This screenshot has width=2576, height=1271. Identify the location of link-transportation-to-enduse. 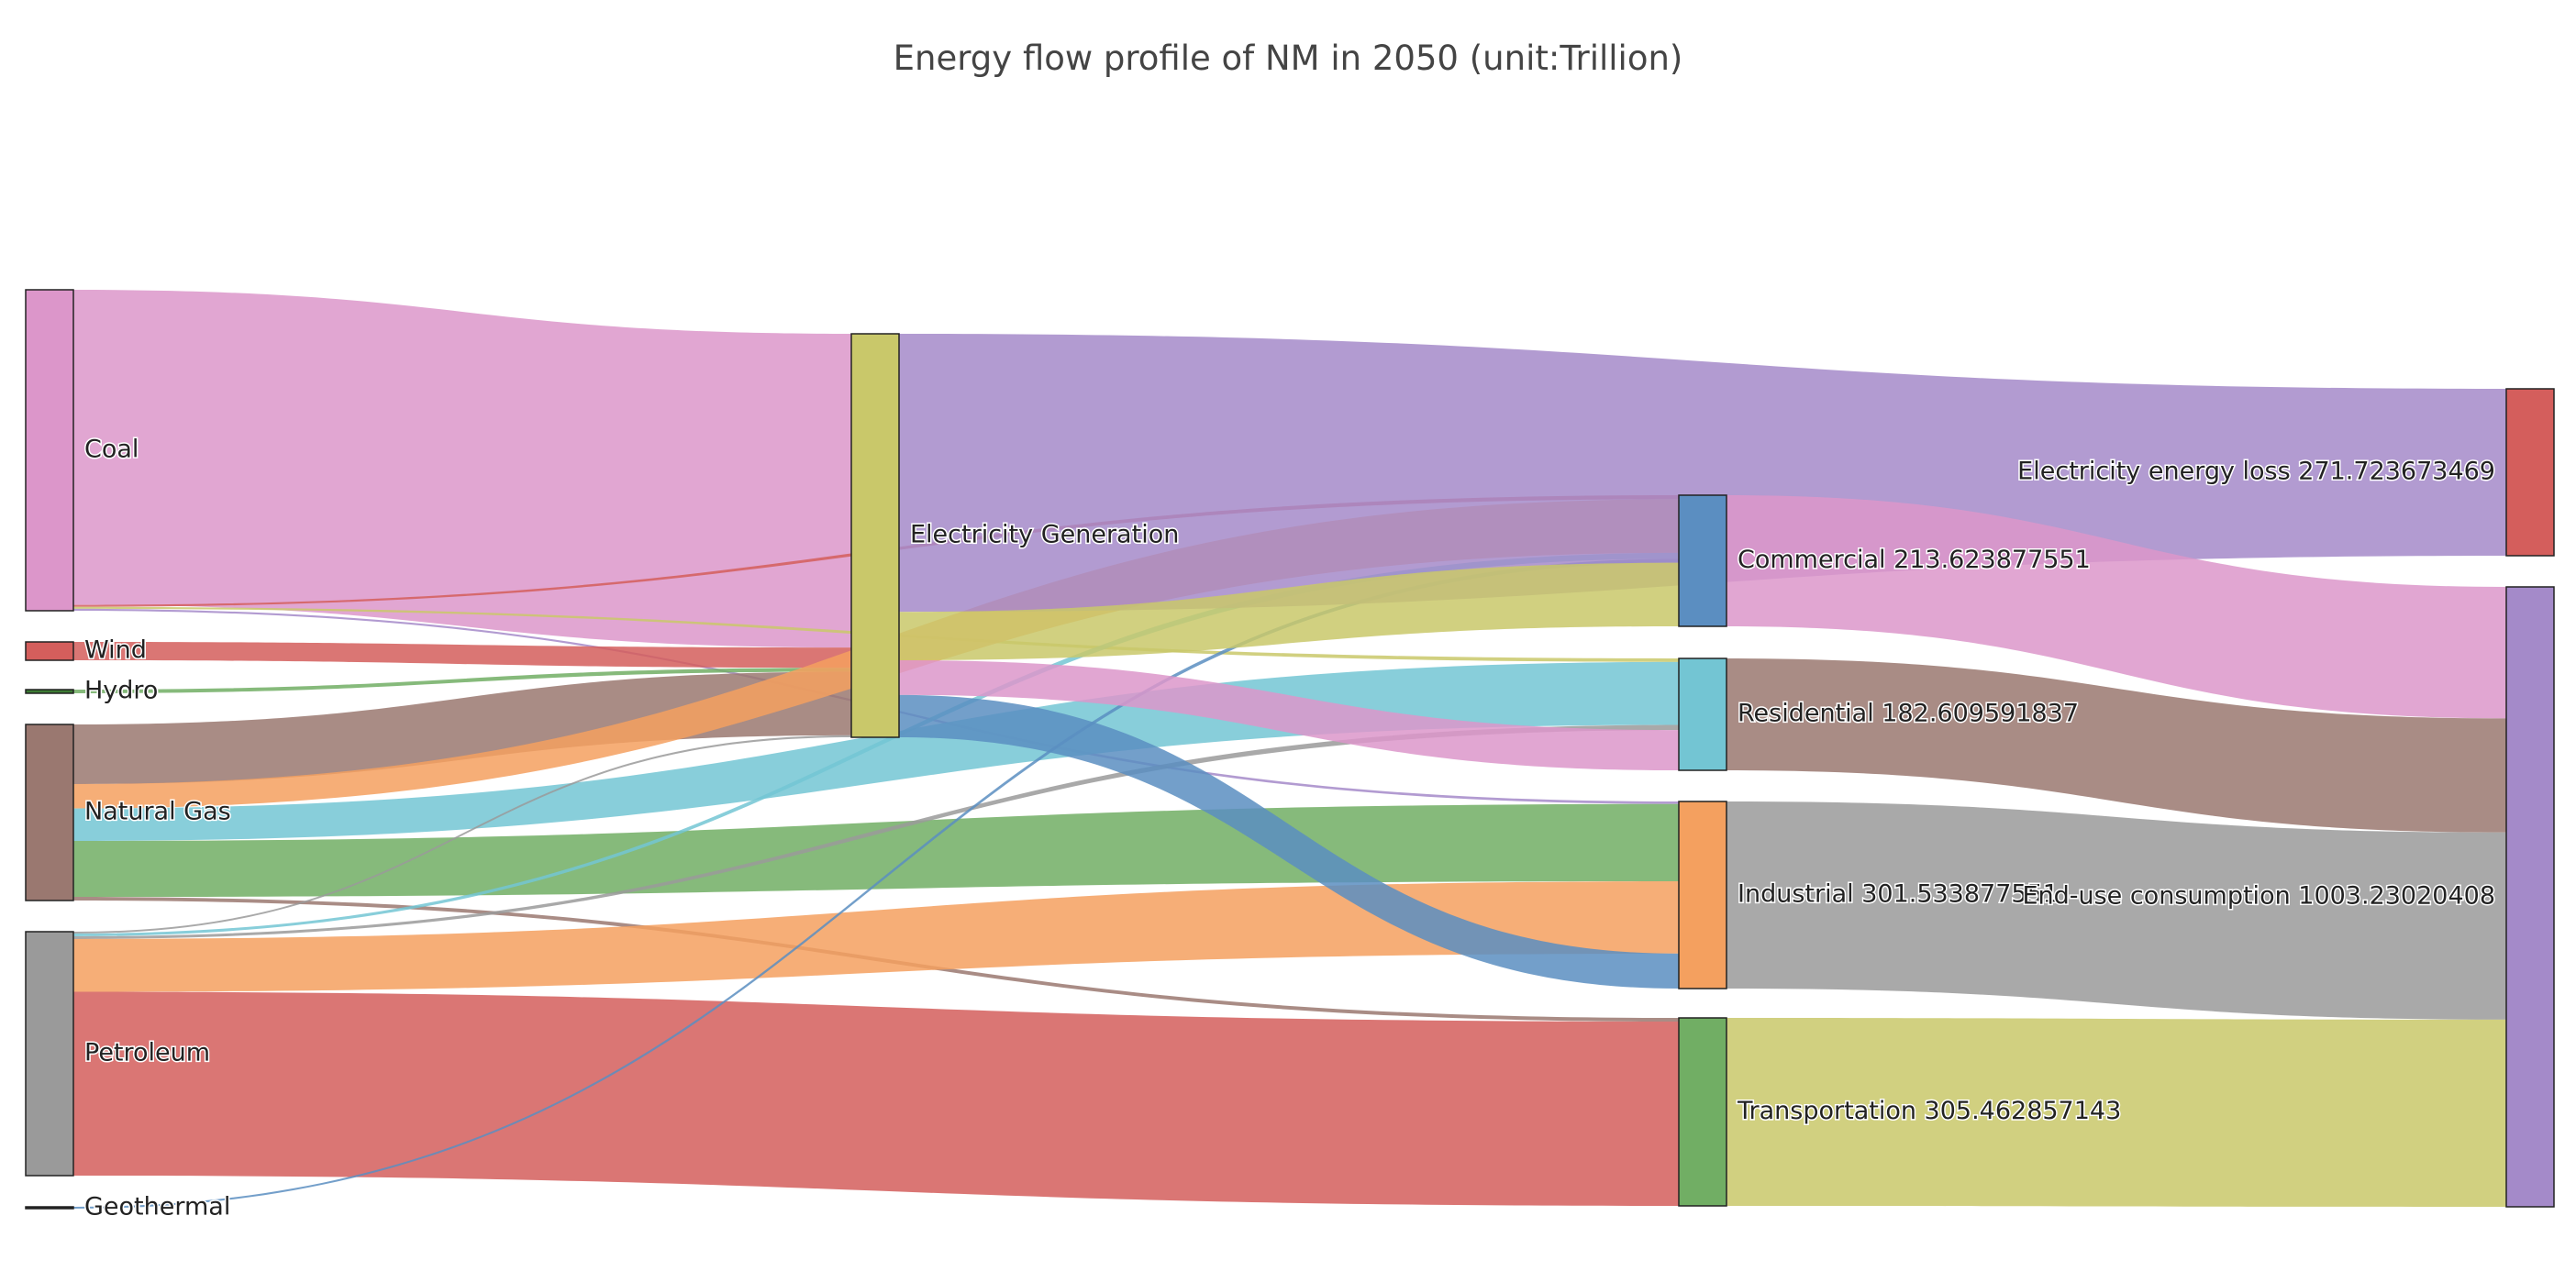
(2116, 1113).